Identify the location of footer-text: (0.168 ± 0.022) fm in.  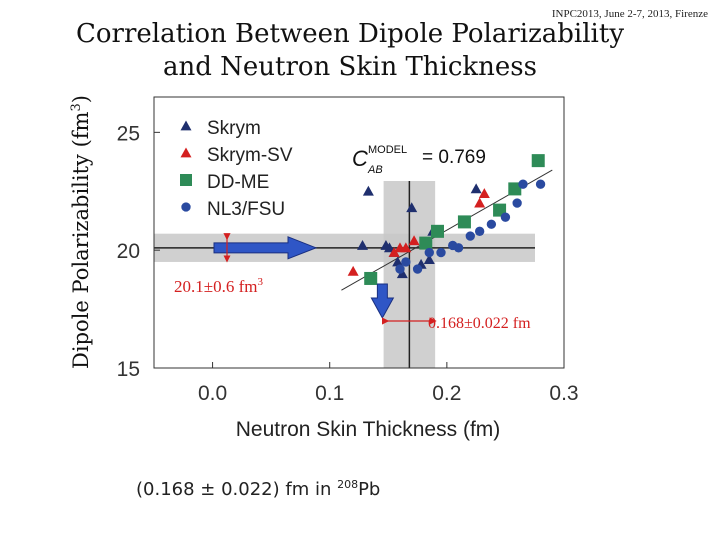
(237, 489).